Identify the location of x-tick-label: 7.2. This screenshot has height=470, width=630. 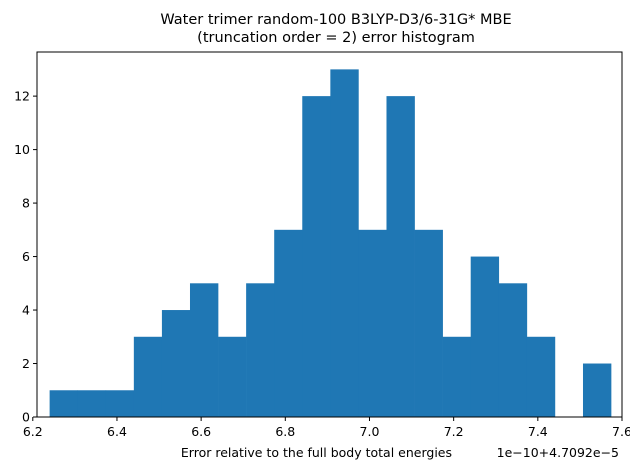
(454, 431).